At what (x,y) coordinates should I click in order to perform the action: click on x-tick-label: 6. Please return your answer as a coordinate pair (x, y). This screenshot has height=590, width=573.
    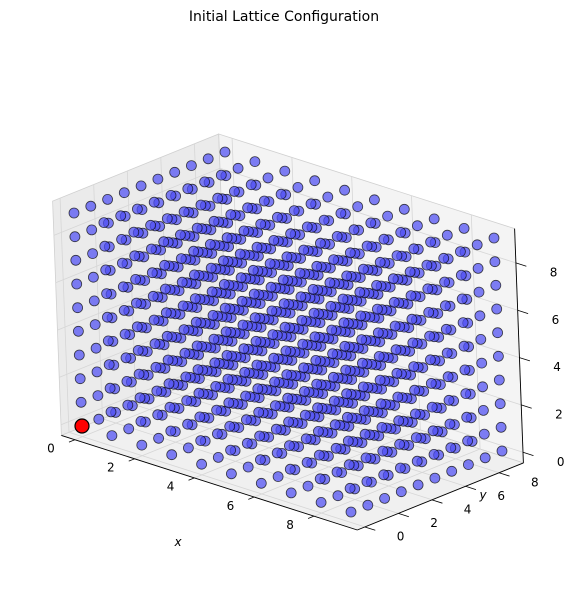
    Looking at the image, I should click on (231, 506).